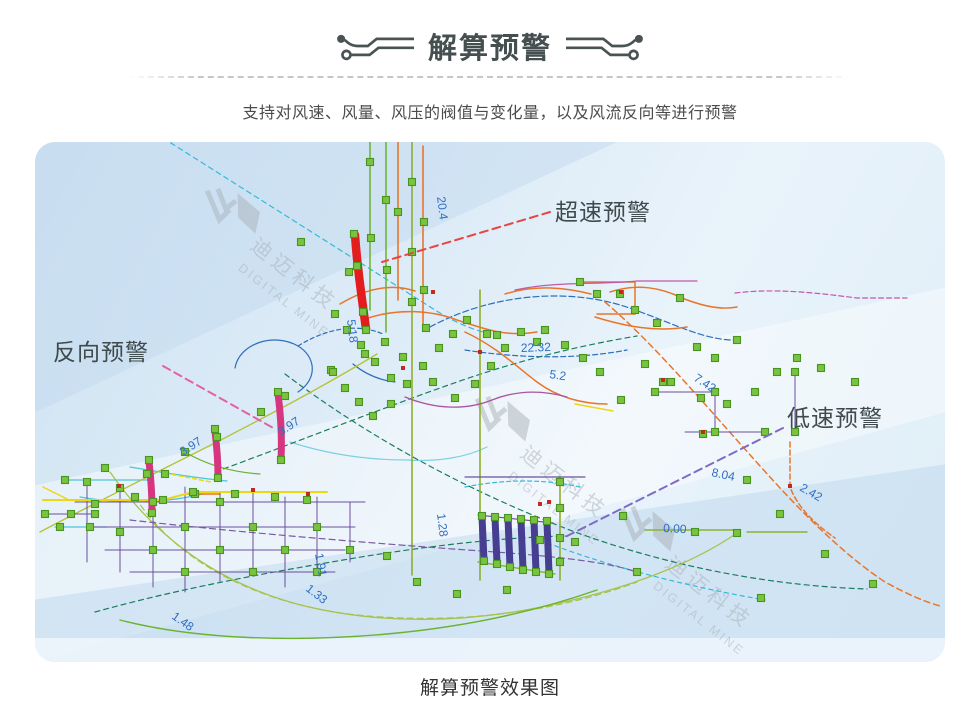 The height and width of the screenshot is (724, 980). Describe the element at coordinates (490, 113) in the screenshot. I see `section-subtitle: 支持对风速、风量、风压的阀值与变化量，以及风流反向等进行预警` at that location.